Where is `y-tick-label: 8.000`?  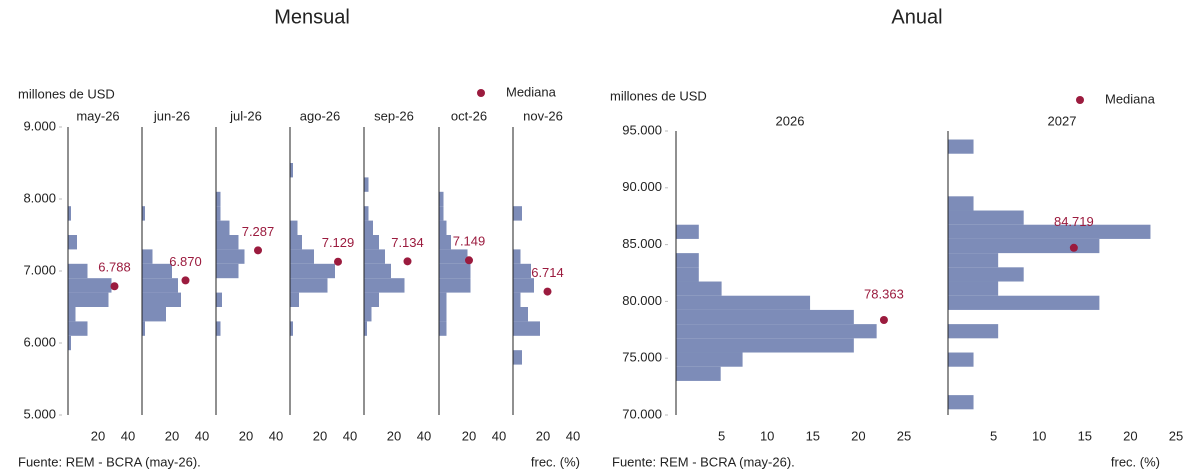 y-tick-label: 8.000 is located at coordinates (39, 197).